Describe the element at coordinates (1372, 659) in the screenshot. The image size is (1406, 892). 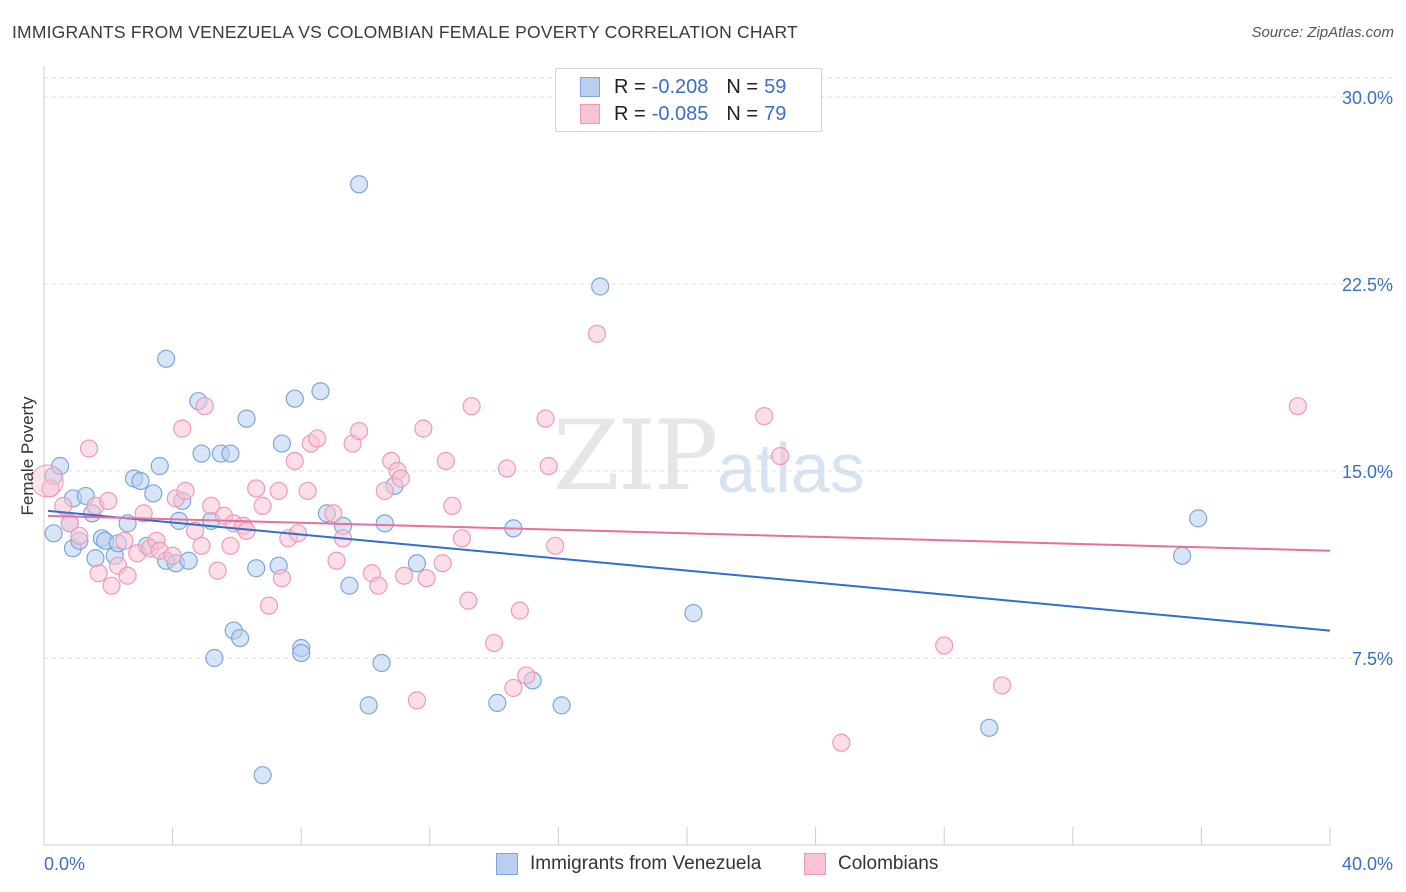
I see `y-tick-label: 7.5%` at that location.